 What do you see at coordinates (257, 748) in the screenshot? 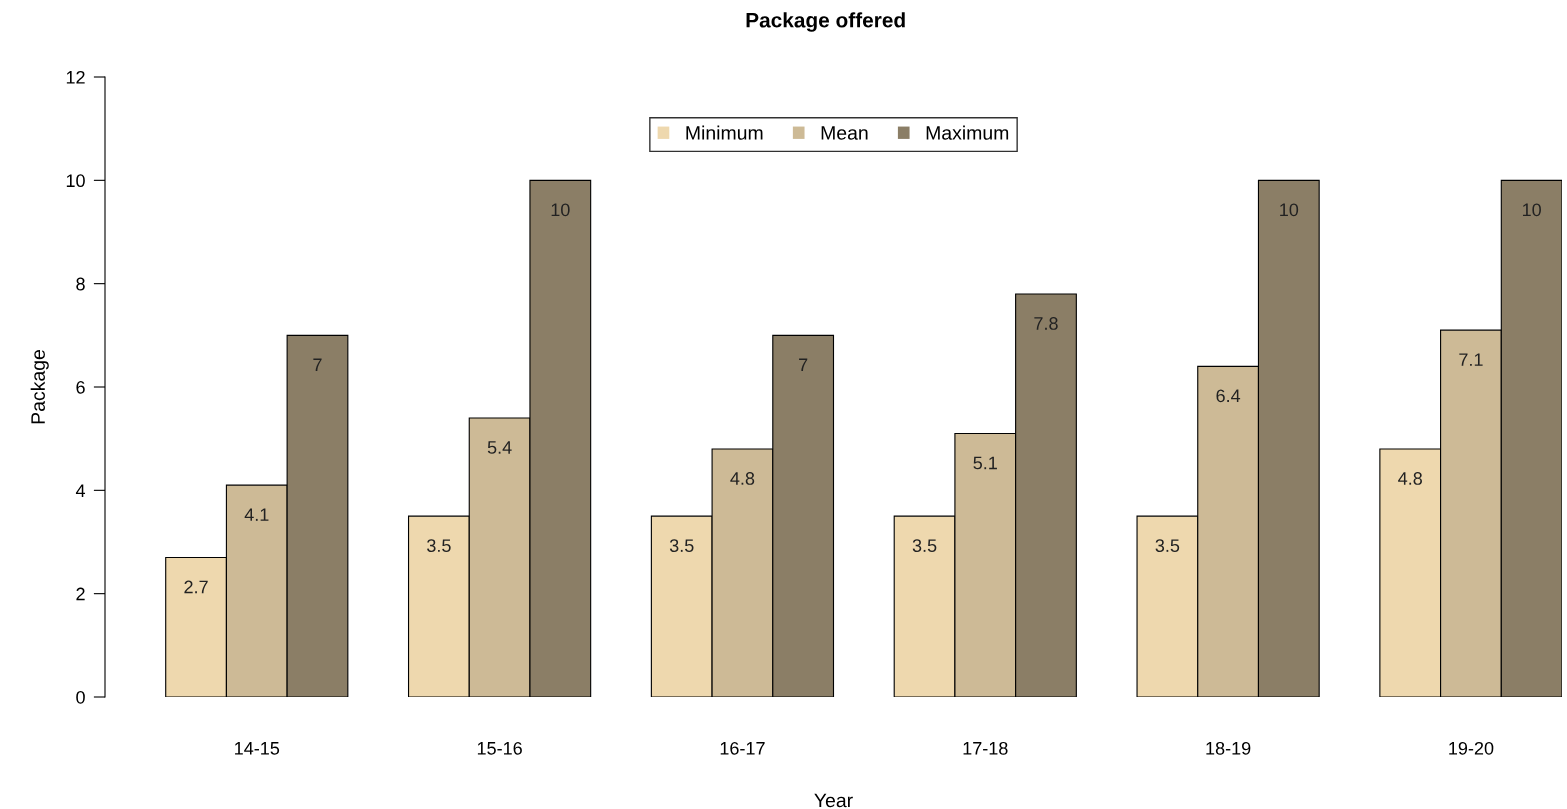
I see `x-tick-label: 14-15` at bounding box center [257, 748].